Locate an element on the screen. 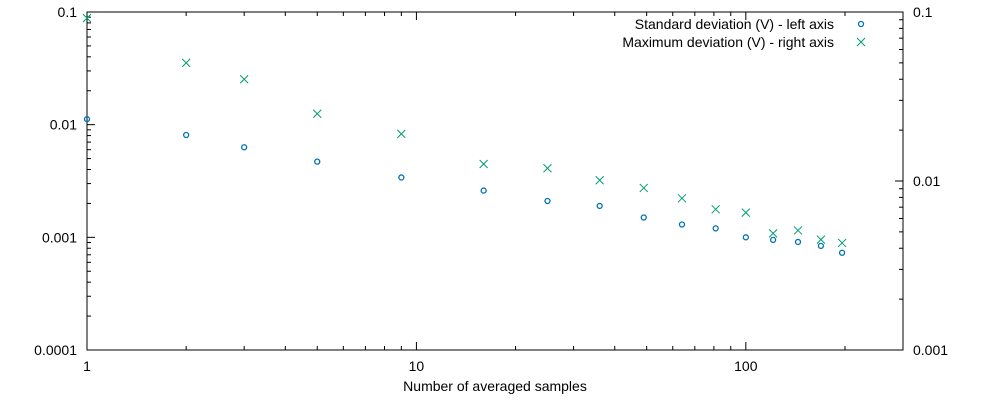 This screenshot has height=400, width=1000. y-tick-label-right: 0.01 is located at coordinates (926, 181).